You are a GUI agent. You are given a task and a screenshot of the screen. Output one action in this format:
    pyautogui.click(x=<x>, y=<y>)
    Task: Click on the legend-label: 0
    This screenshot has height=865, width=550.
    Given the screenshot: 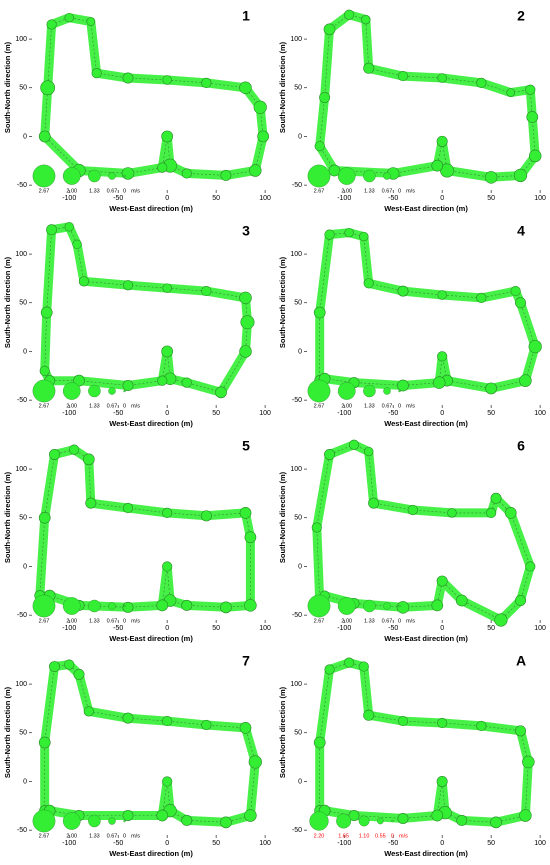 What is the action you would take?
    pyautogui.click(x=124, y=406)
    